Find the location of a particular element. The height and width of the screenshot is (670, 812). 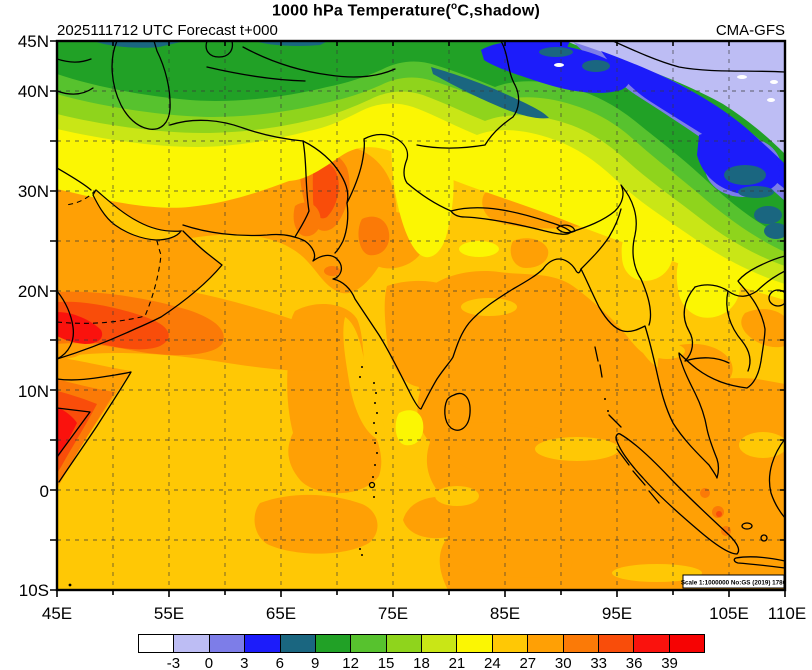

contour-line-triangle is located at coordinates (74, 432).